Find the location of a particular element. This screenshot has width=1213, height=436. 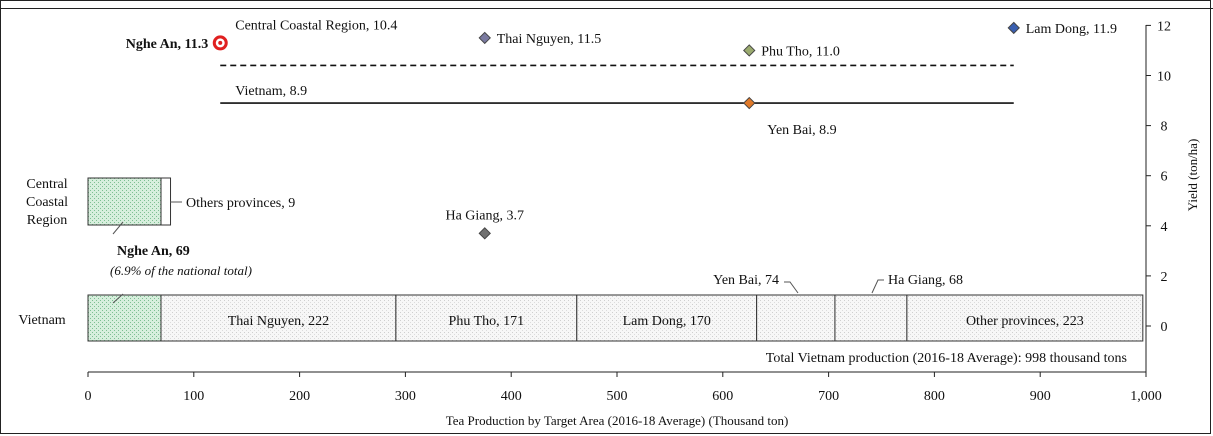

central-coastal-production-bar is located at coordinates (129, 201).